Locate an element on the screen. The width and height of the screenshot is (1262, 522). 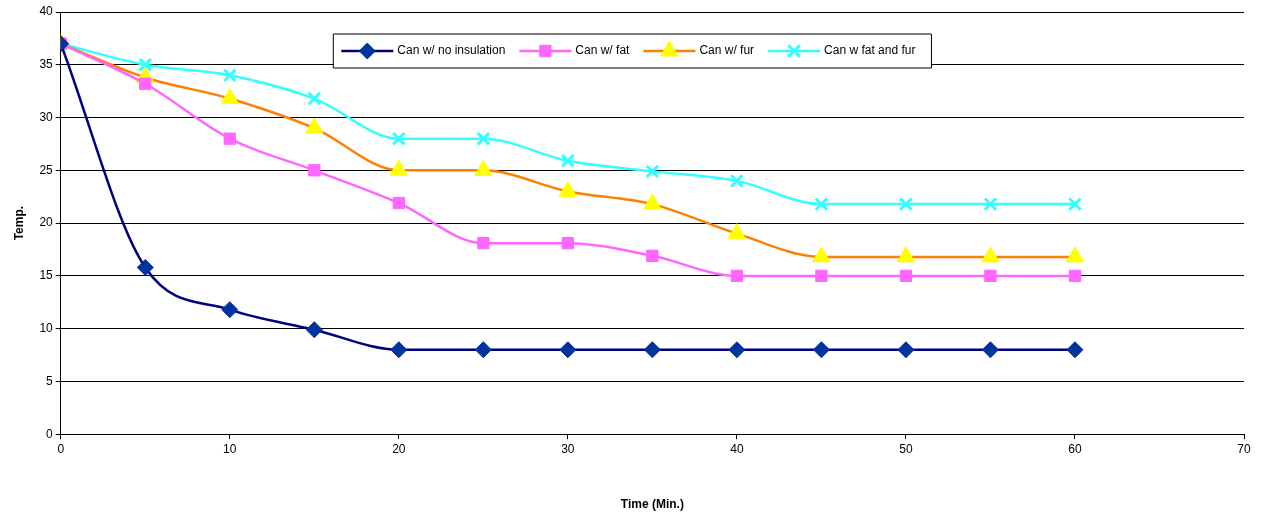
y-tick-label: 30 is located at coordinates (46, 116).